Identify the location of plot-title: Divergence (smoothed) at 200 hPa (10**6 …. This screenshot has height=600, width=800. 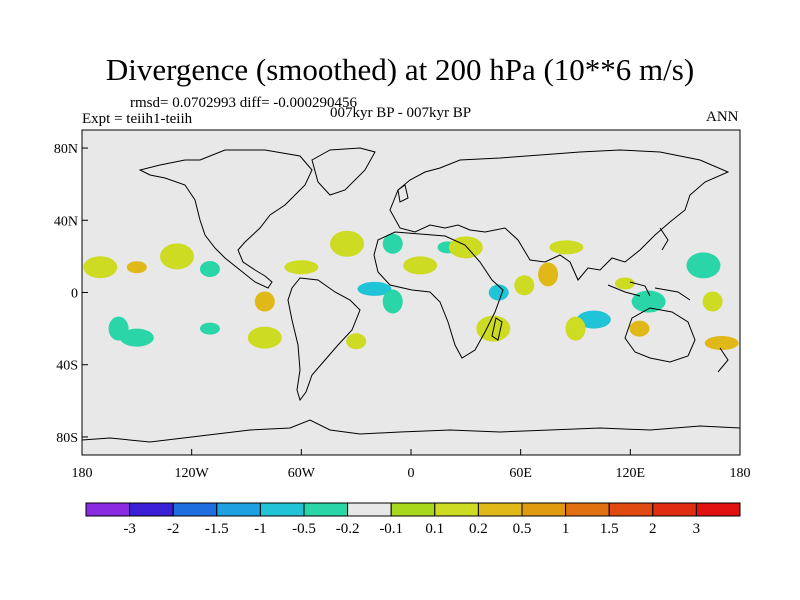
(400, 69).